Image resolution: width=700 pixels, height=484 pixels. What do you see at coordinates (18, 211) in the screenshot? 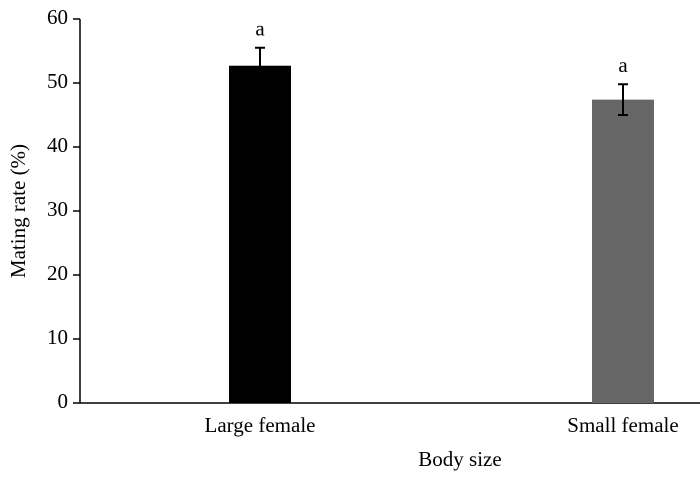
I see `y-axis-label: Mating rate (%)` at bounding box center [18, 211].